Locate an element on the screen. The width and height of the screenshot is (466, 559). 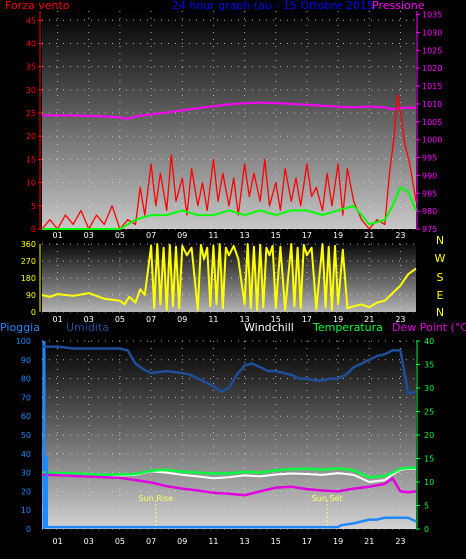
direction-y-tick: 90 is located at coordinates (31, 295).